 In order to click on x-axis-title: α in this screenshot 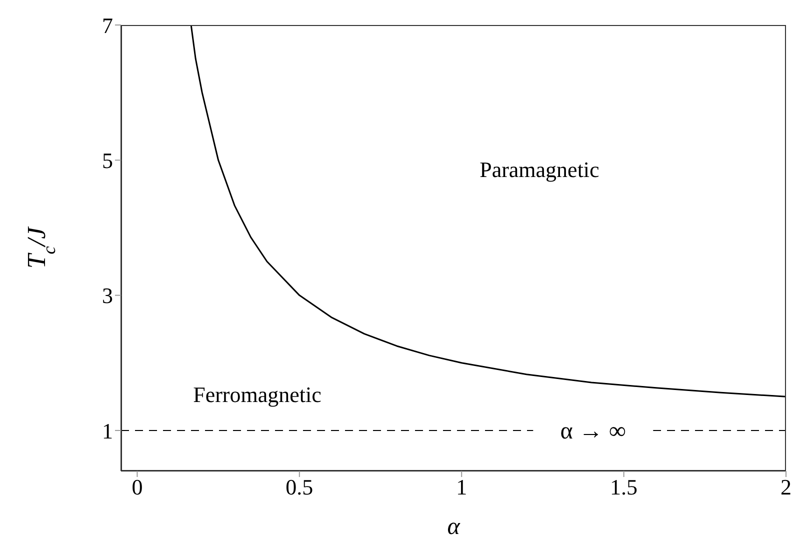, I will do `click(453, 526)`.